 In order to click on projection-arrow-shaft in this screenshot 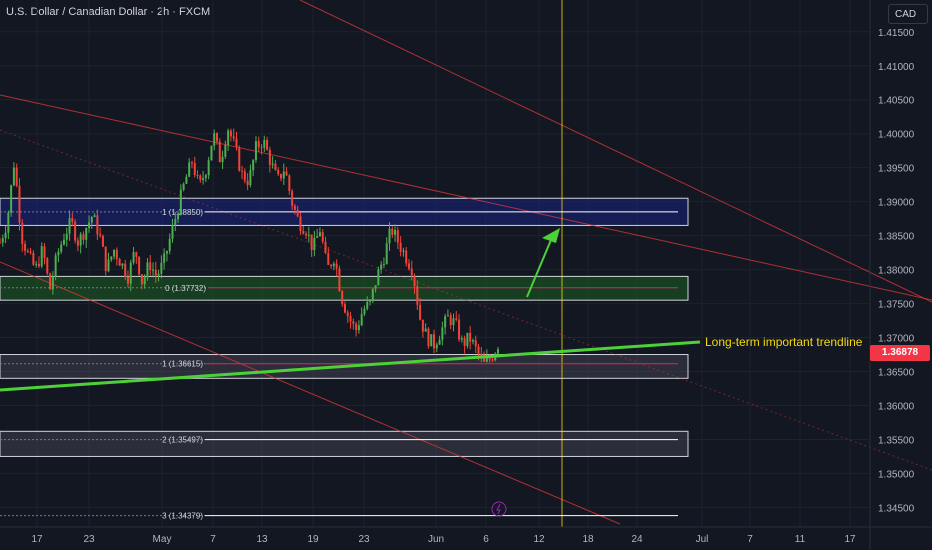, I will do `click(539, 268)`.